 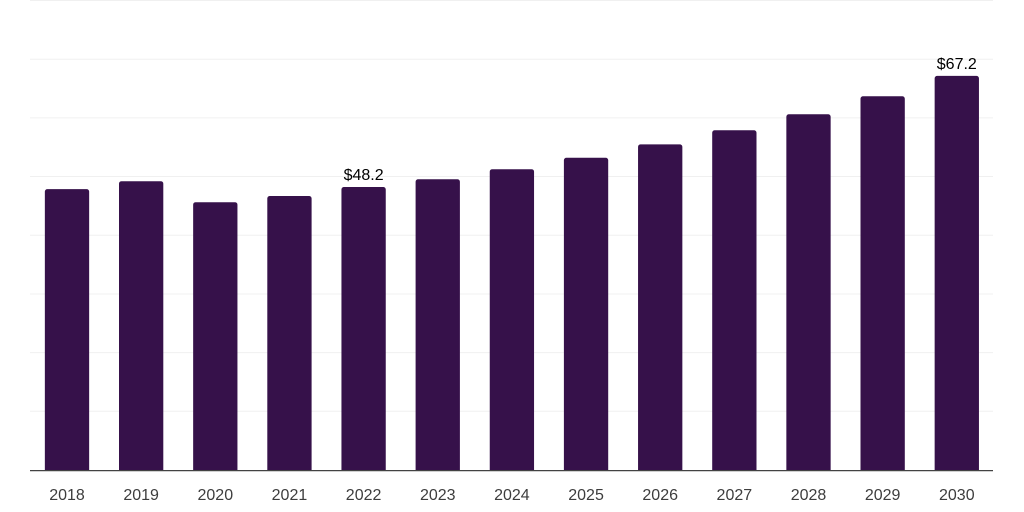 What do you see at coordinates (809, 495) in the screenshot?
I see `svg-text: 2028` at bounding box center [809, 495].